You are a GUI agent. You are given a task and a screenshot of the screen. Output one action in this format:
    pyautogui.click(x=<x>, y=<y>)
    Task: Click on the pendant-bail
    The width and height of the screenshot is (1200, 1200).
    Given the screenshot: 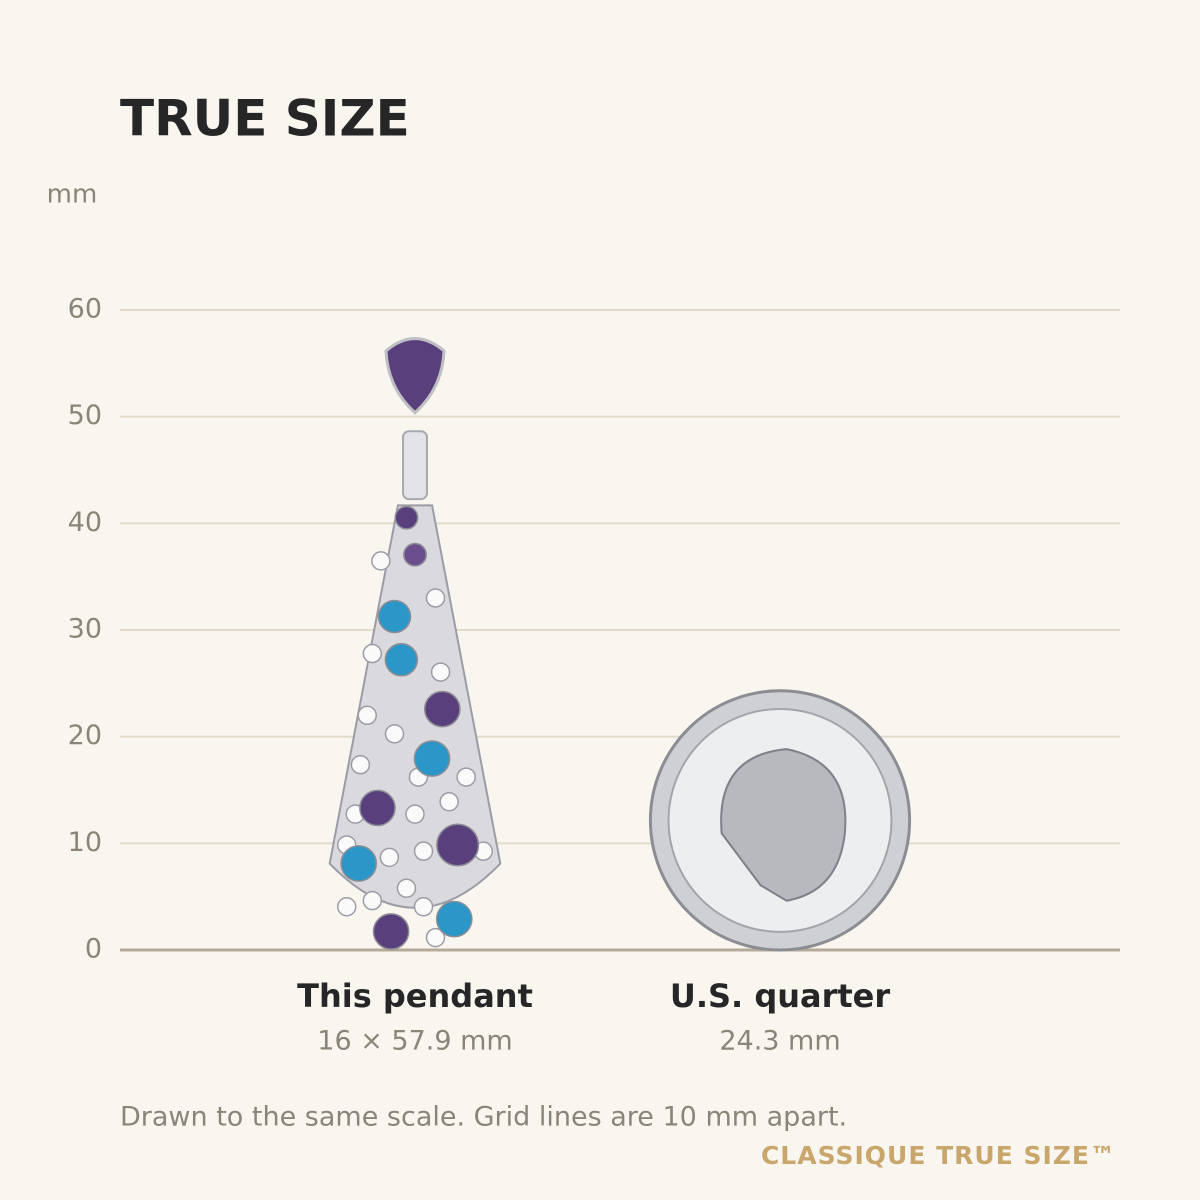 What is the action you would take?
    pyautogui.click(x=415, y=465)
    